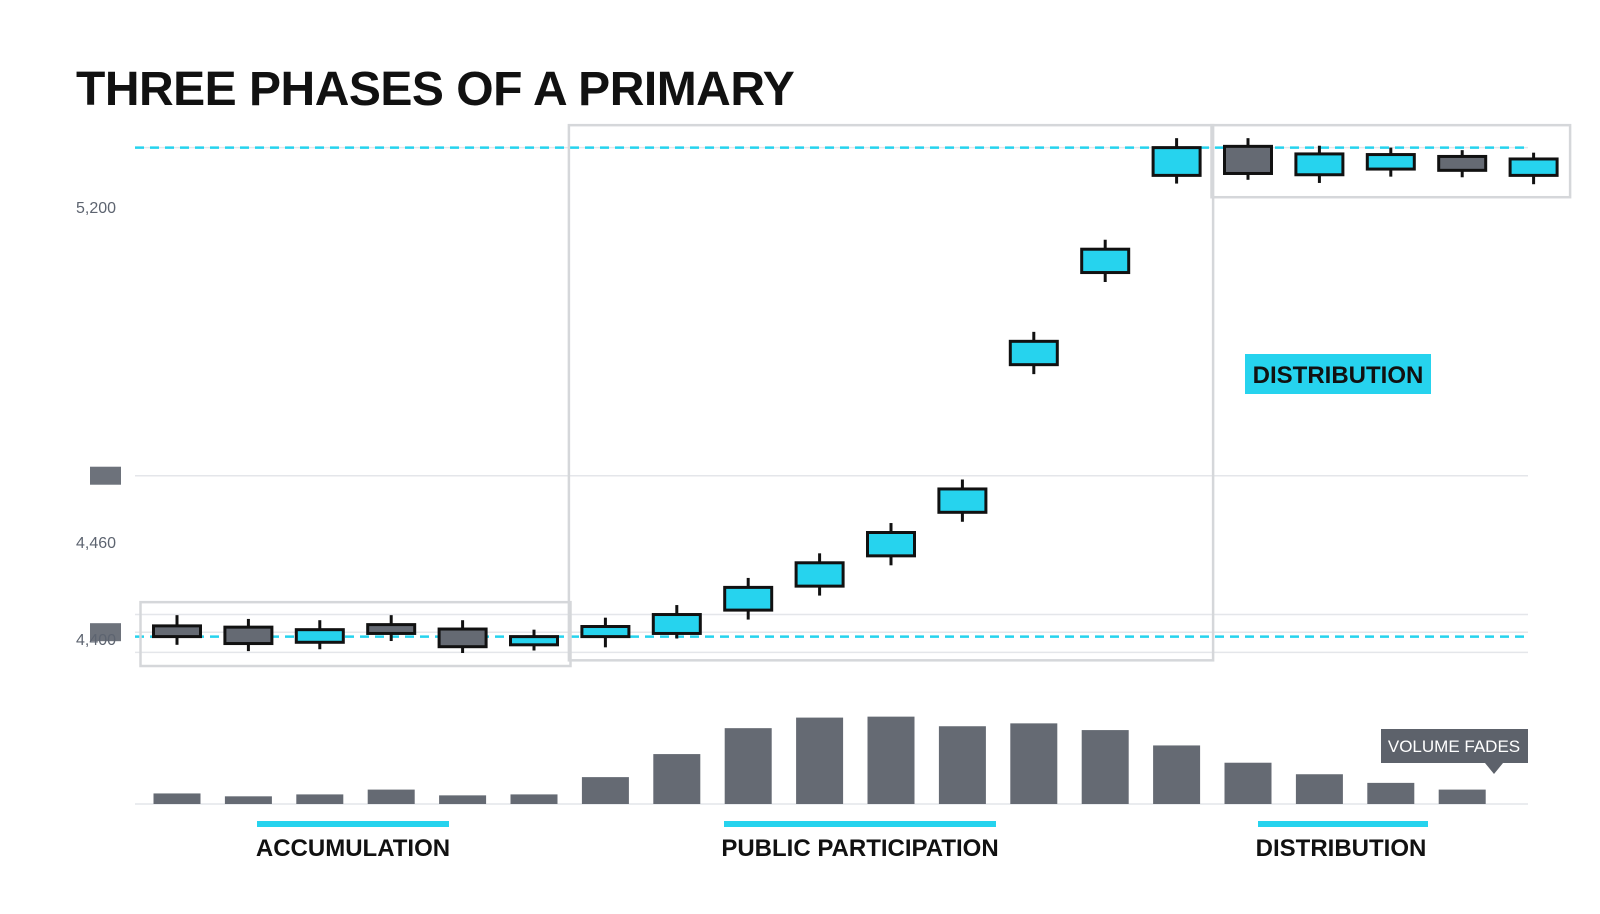 The width and height of the screenshot is (1600, 914). I want to click on volume-callout-badge, so click(1454, 746).